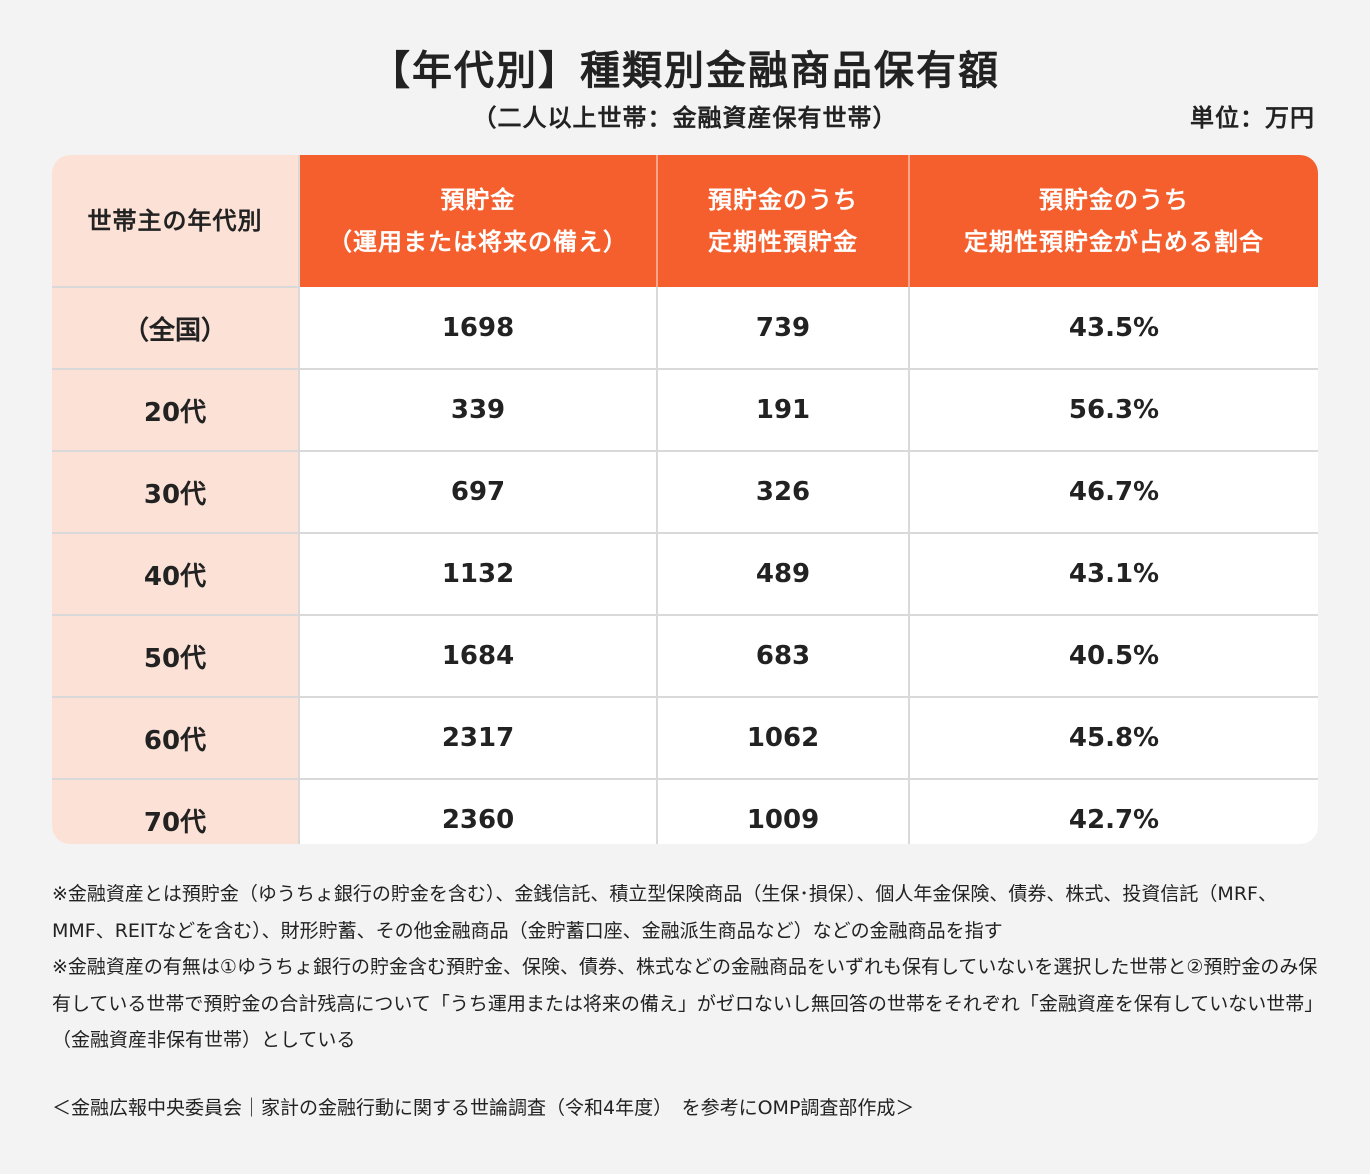 This screenshot has height=1174, width=1370. I want to click on page-title: 【年代別】種類別金融商品保有額, so click(685, 71).